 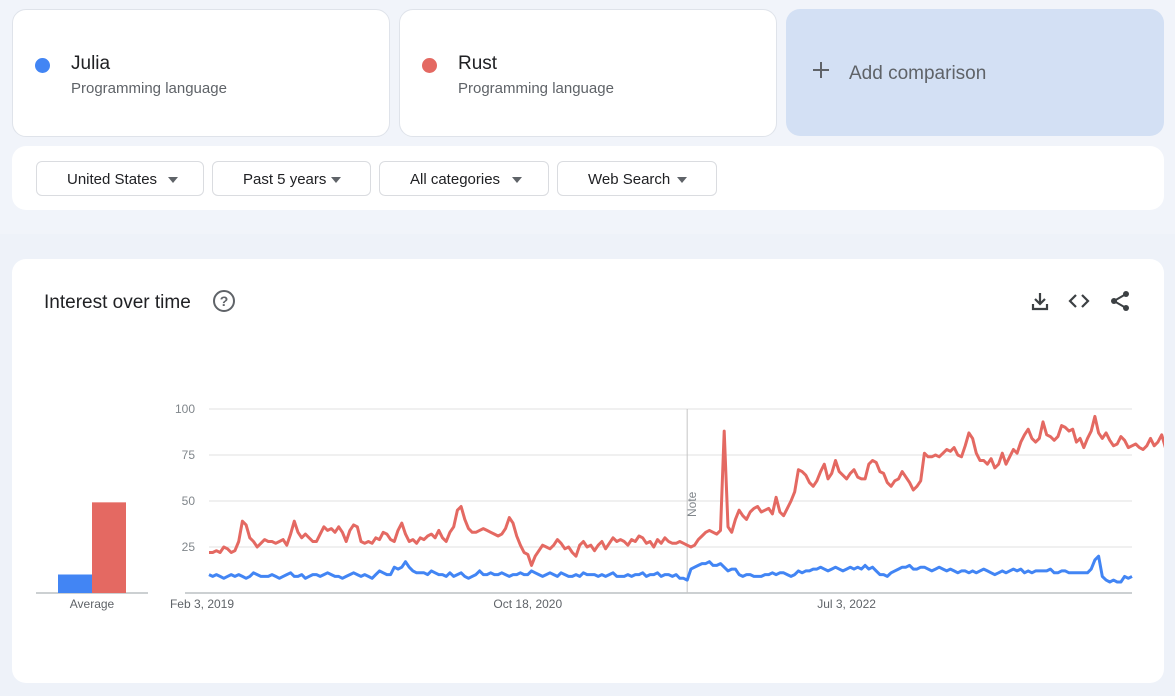 I want to click on average-bar-julia, so click(x=75, y=584).